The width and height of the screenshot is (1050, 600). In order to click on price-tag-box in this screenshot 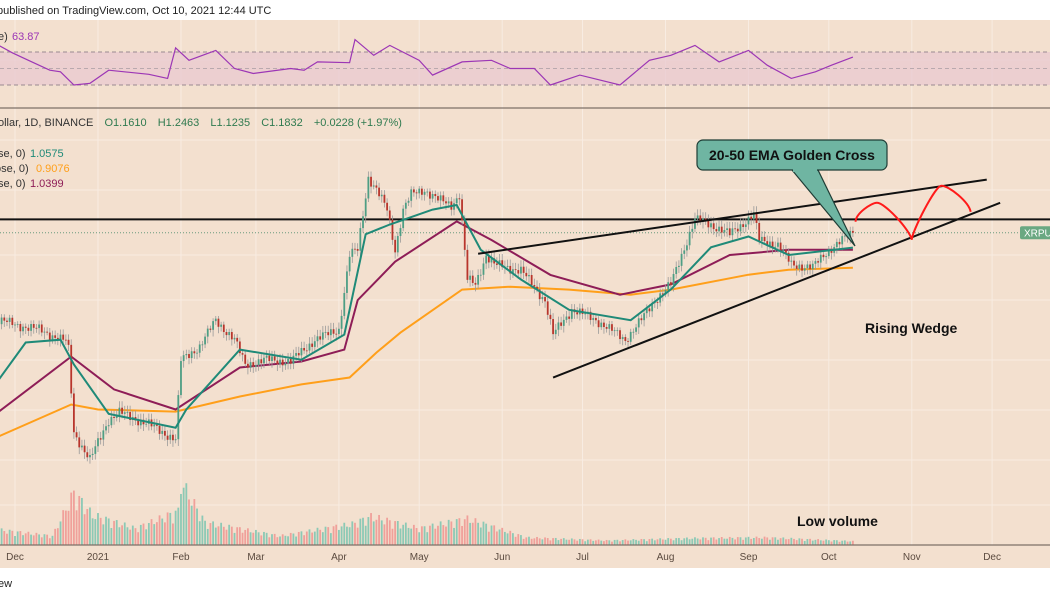, I will do `click(1035, 233)`.